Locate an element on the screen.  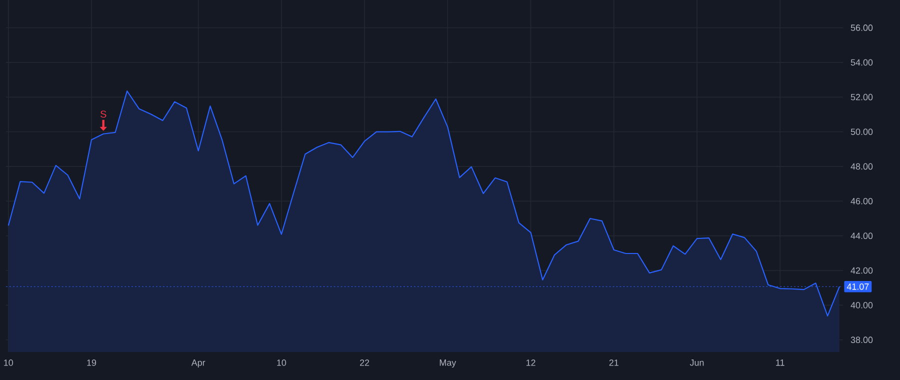
annotation: S is located at coordinates (103, 114).